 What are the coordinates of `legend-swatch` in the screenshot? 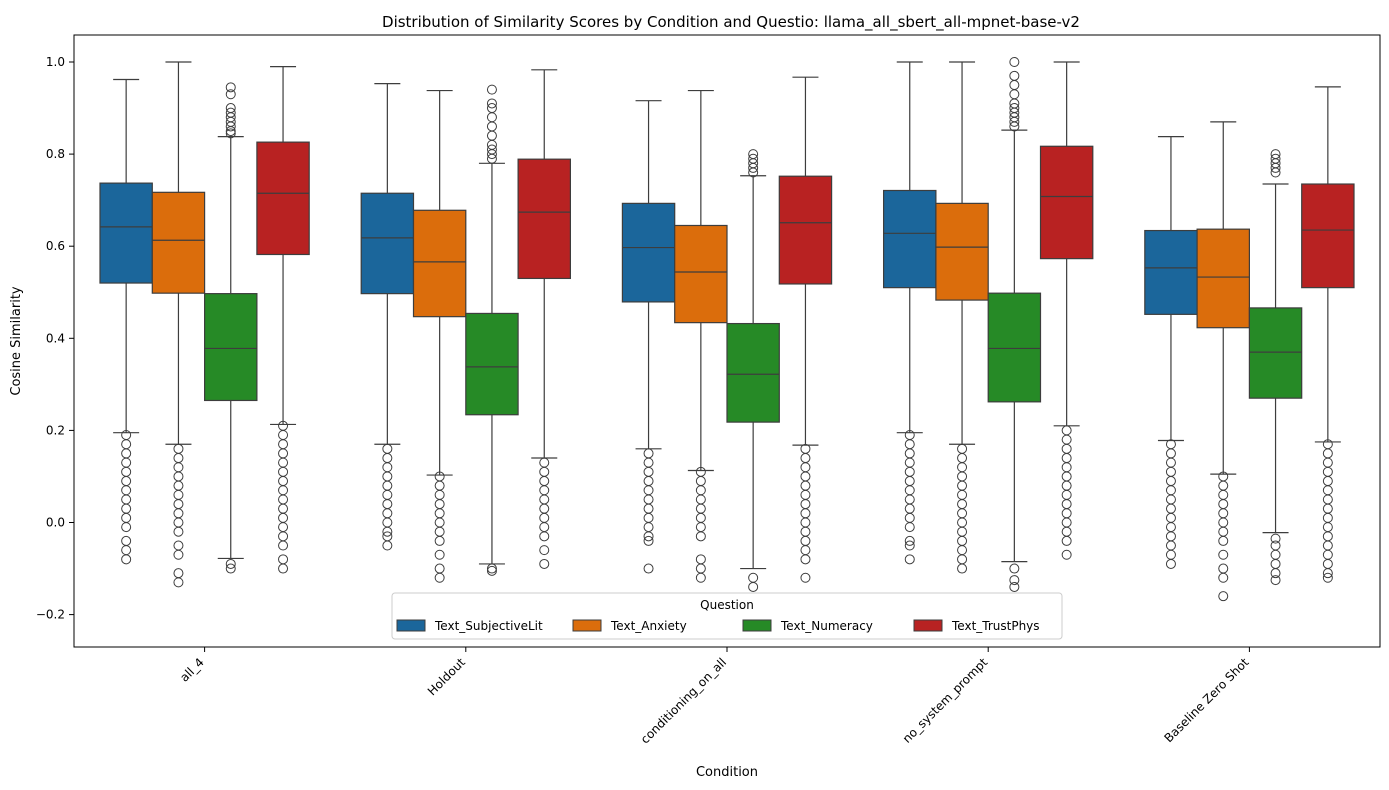 It's located at (587, 625).